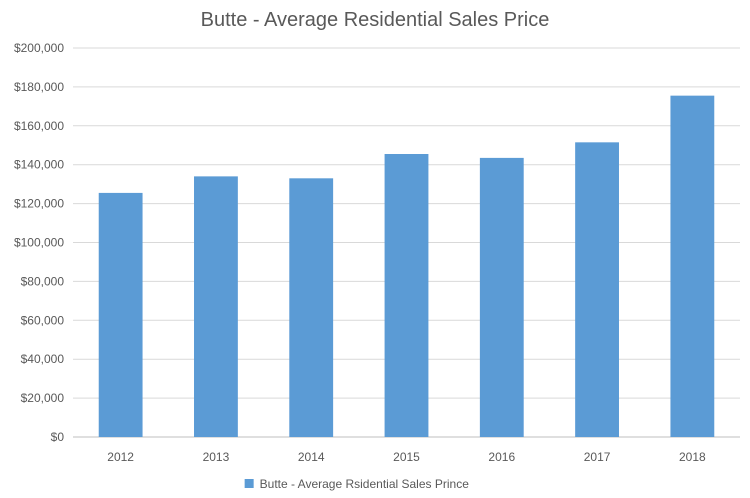  I want to click on bar-2012, so click(120, 314).